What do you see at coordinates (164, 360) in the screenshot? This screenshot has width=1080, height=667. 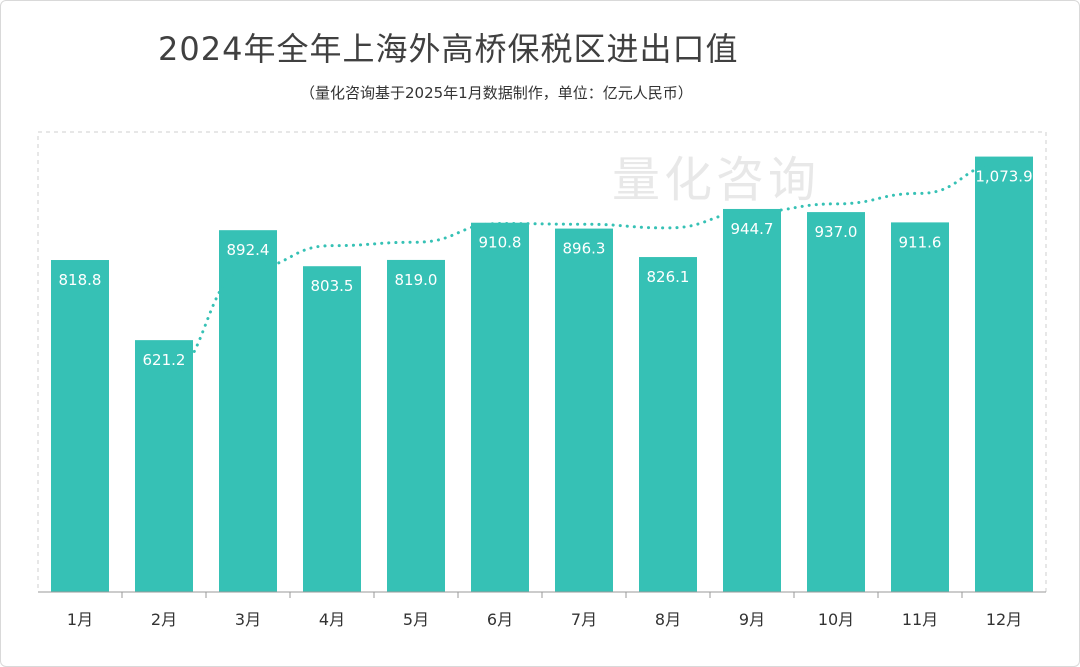 I see `data-label-2: 621.2` at bounding box center [164, 360].